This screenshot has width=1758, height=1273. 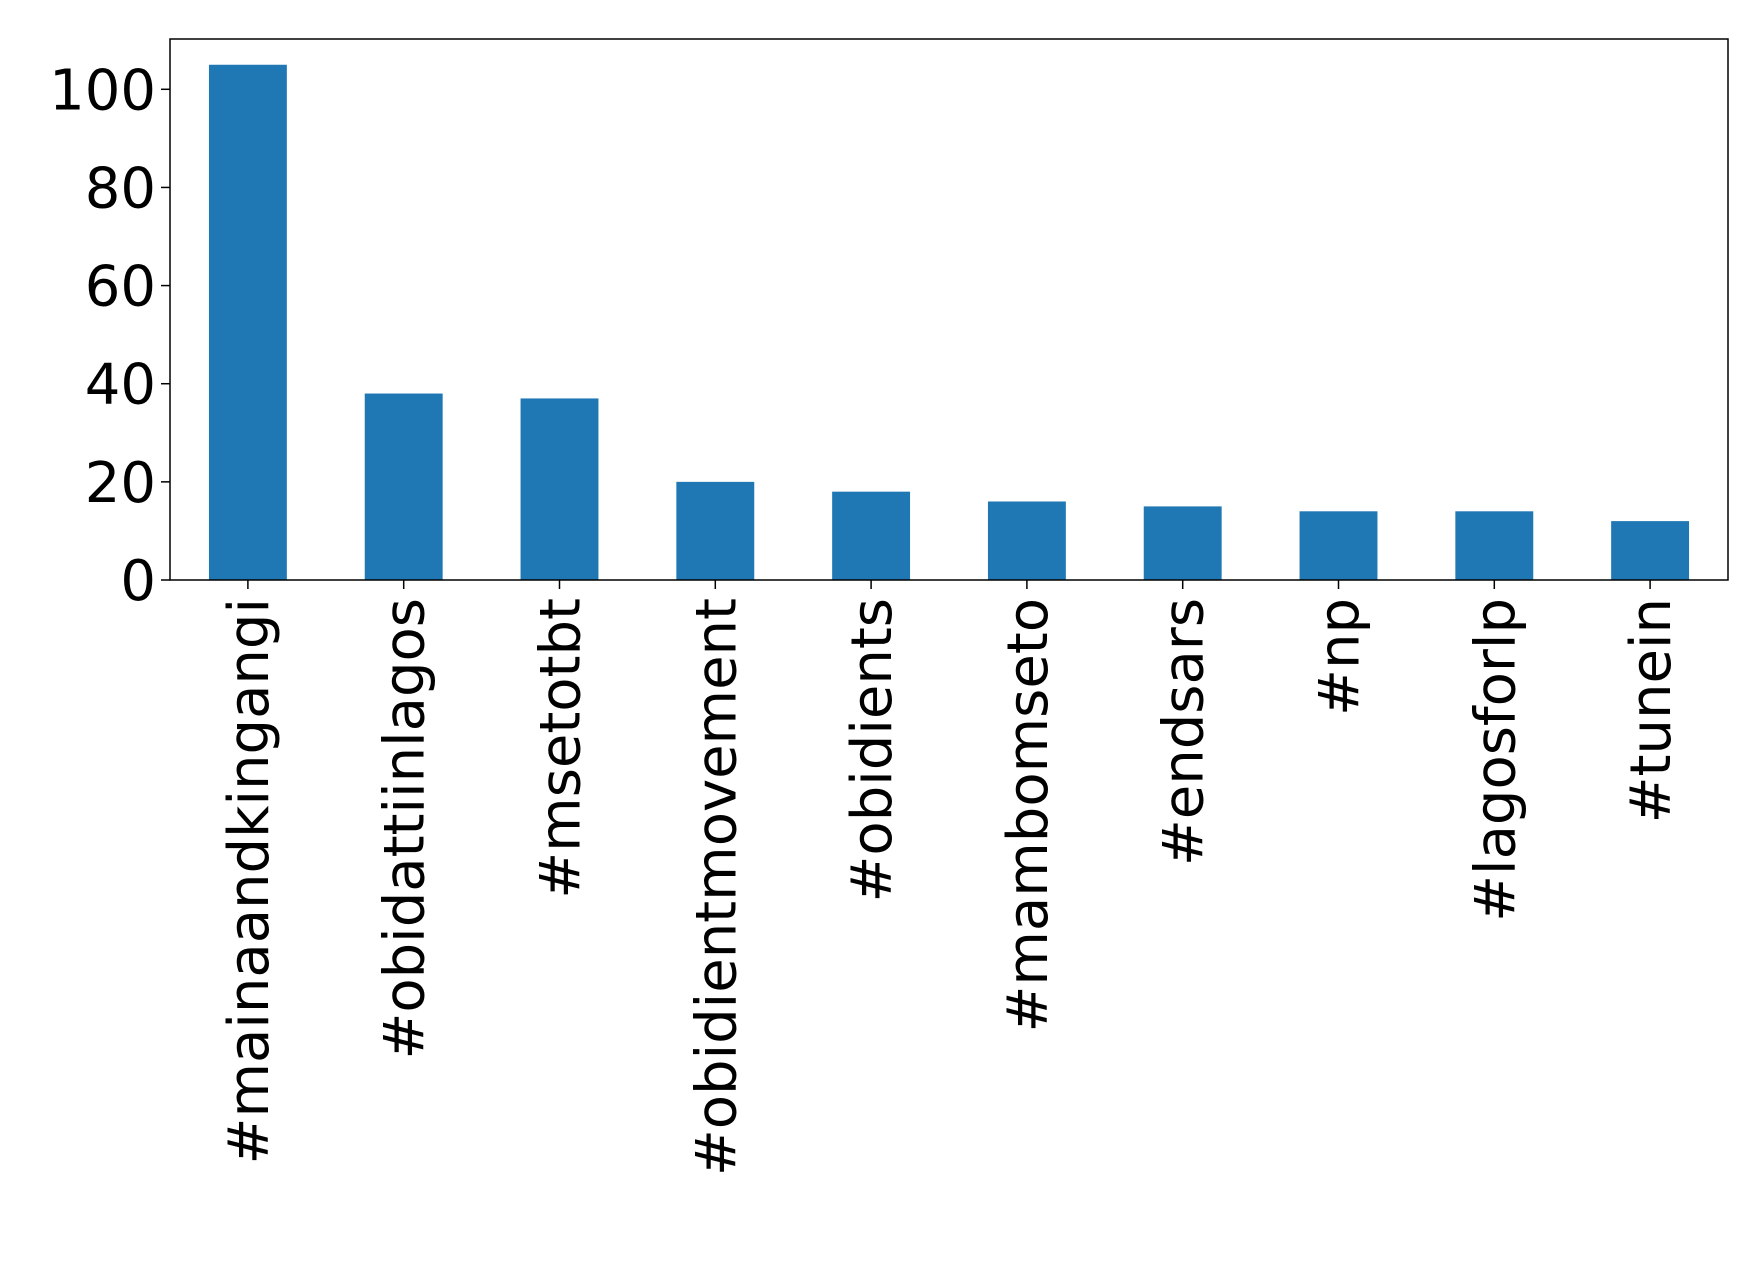 What do you see at coordinates (872, 750) in the screenshot?
I see `x-tick-label: #obidients` at bounding box center [872, 750].